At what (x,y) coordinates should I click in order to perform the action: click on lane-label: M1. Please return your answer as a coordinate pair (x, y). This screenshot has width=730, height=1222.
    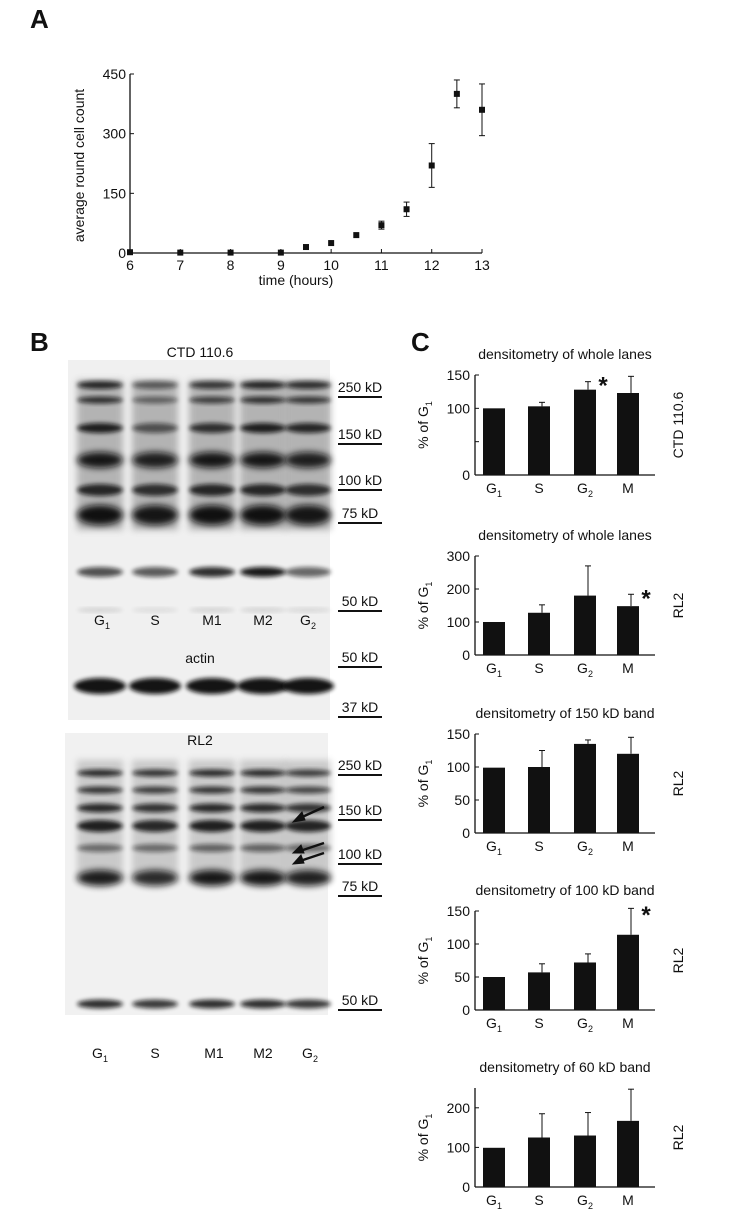
    Looking at the image, I should click on (214, 1053).